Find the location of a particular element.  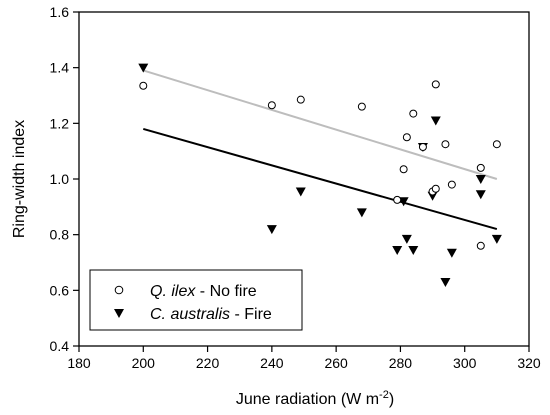

y-tick-label: 1.6 is located at coordinates (60, 12).